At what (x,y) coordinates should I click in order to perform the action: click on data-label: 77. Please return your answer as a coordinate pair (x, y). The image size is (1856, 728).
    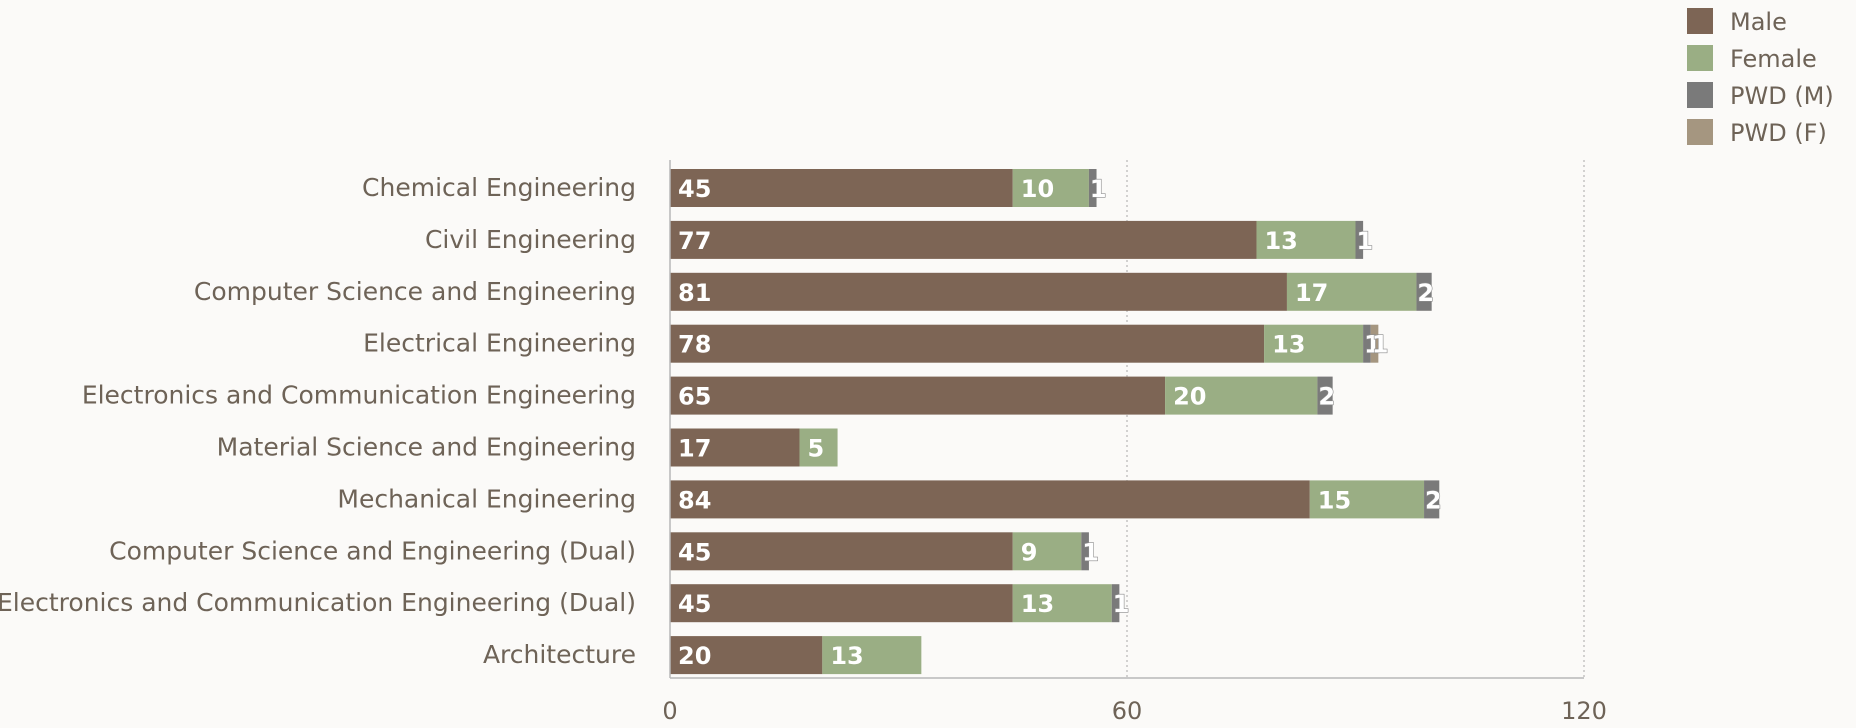
    Looking at the image, I should click on (694, 241).